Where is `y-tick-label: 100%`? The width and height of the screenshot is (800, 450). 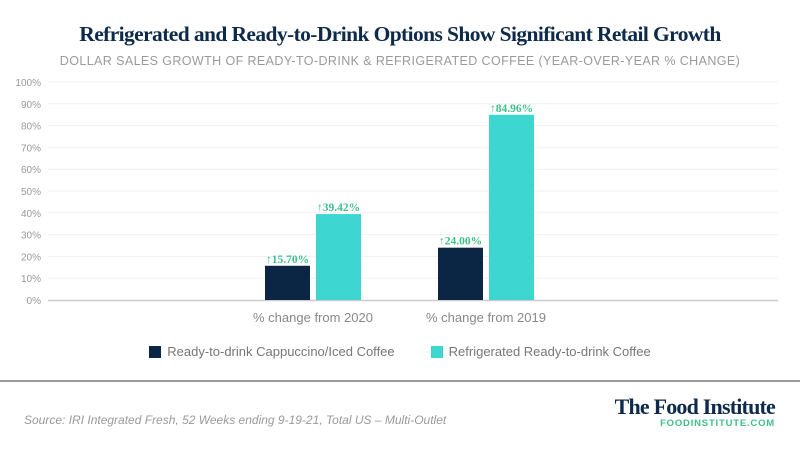 y-tick-label: 100% is located at coordinates (28, 83).